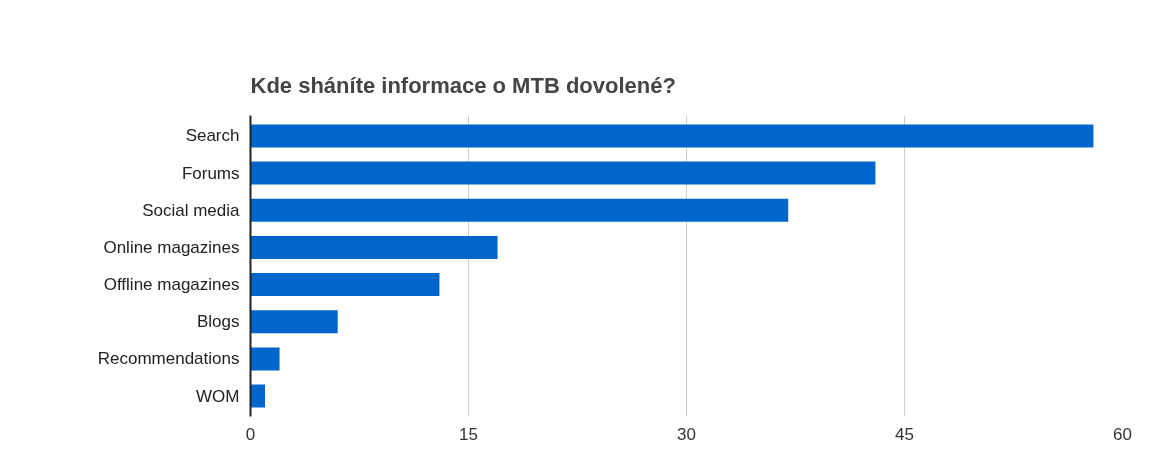 Image resolution: width=1164 pixels, height=461 pixels. I want to click on x-tick-label: 30, so click(686, 434).